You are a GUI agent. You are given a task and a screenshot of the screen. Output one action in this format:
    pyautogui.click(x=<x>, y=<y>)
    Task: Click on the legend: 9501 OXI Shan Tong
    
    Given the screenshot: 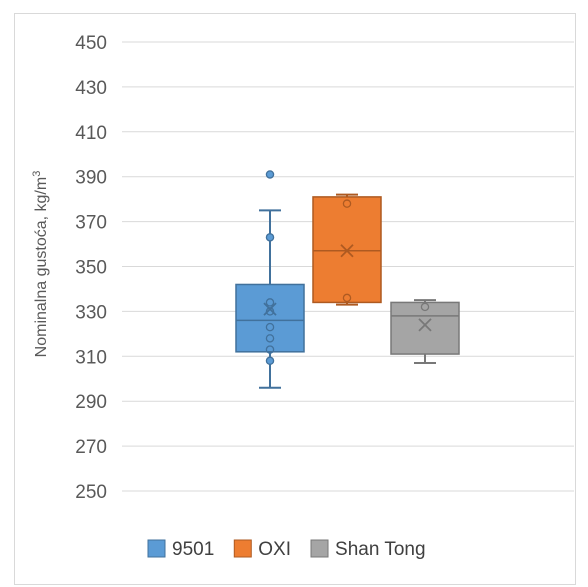 What is the action you would take?
    pyautogui.click(x=286, y=549)
    